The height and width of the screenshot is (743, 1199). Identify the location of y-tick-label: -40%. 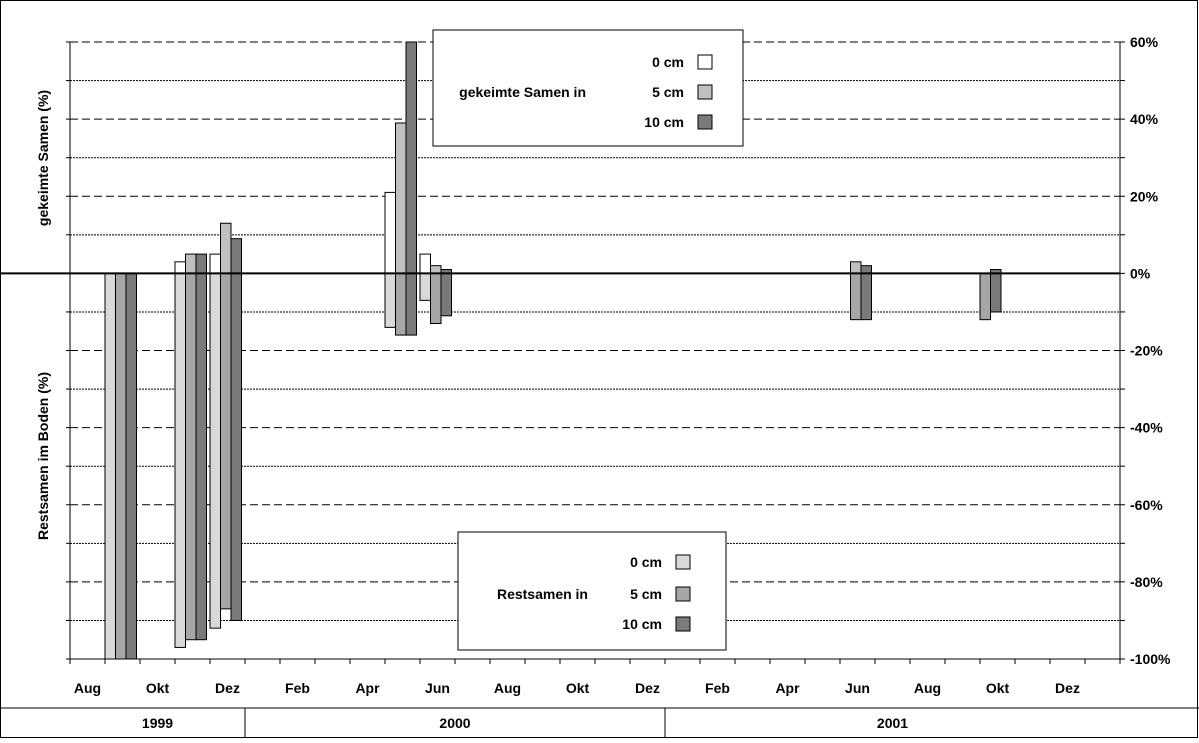
(1146, 428).